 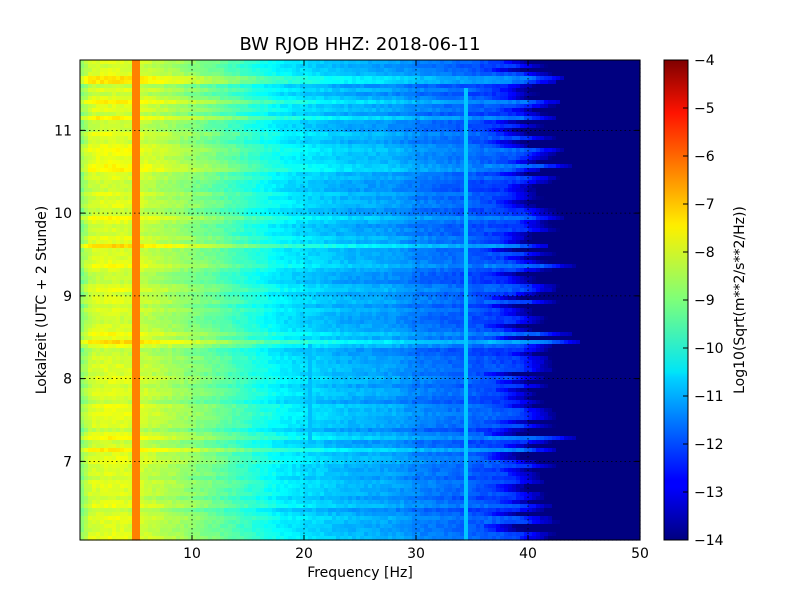 I want to click on colorbar-tick-label: −8, so click(x=704, y=253).